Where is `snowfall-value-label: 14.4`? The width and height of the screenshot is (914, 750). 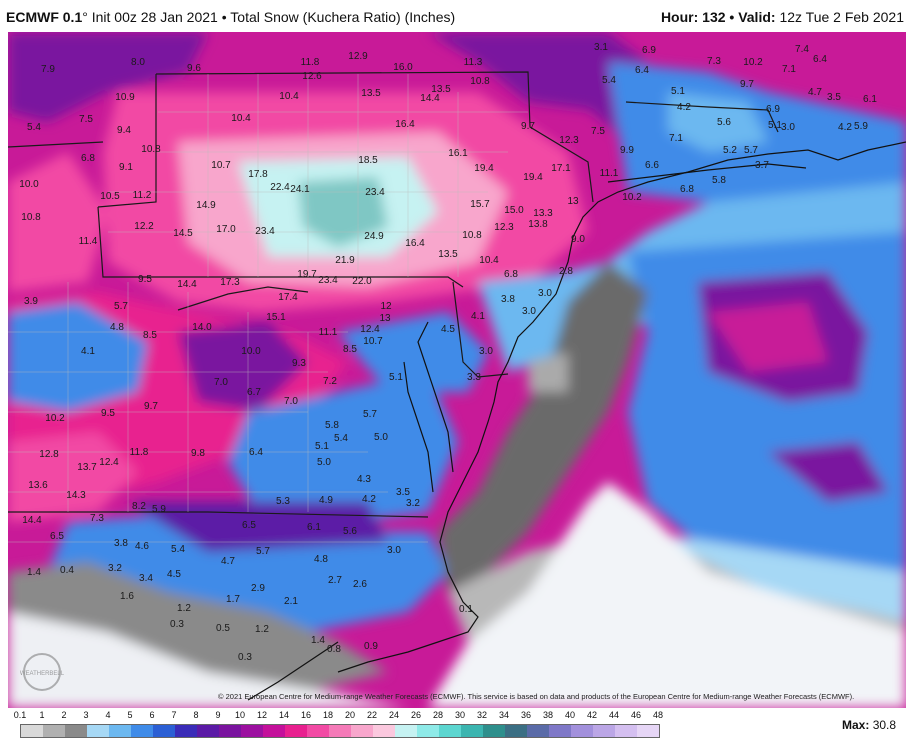
snowfall-value-label: 14.4 is located at coordinates (430, 98).